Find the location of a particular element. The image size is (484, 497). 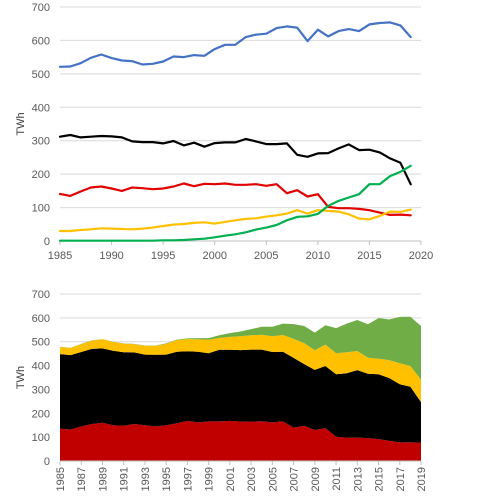

x-tick-label: 2017 is located at coordinates (401, 479).